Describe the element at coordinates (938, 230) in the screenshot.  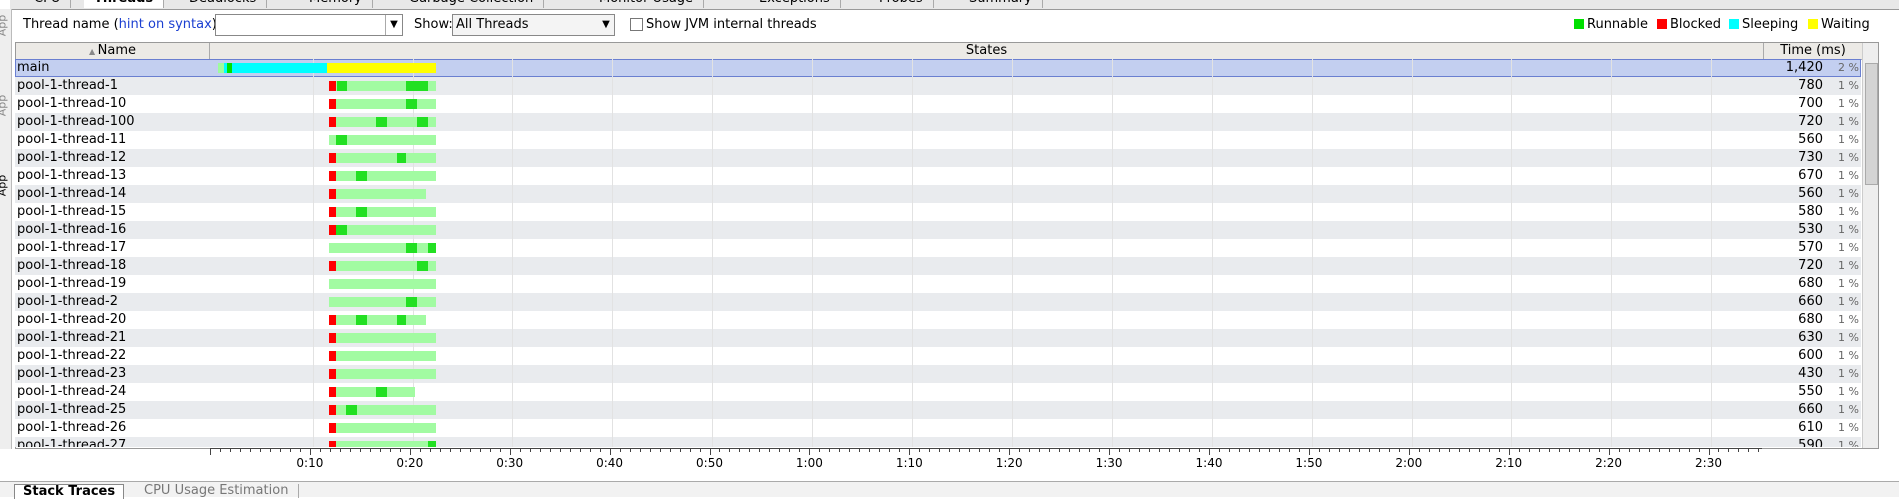
I see `thread-row: pool-1-thread-16 530 1 %` at that location.